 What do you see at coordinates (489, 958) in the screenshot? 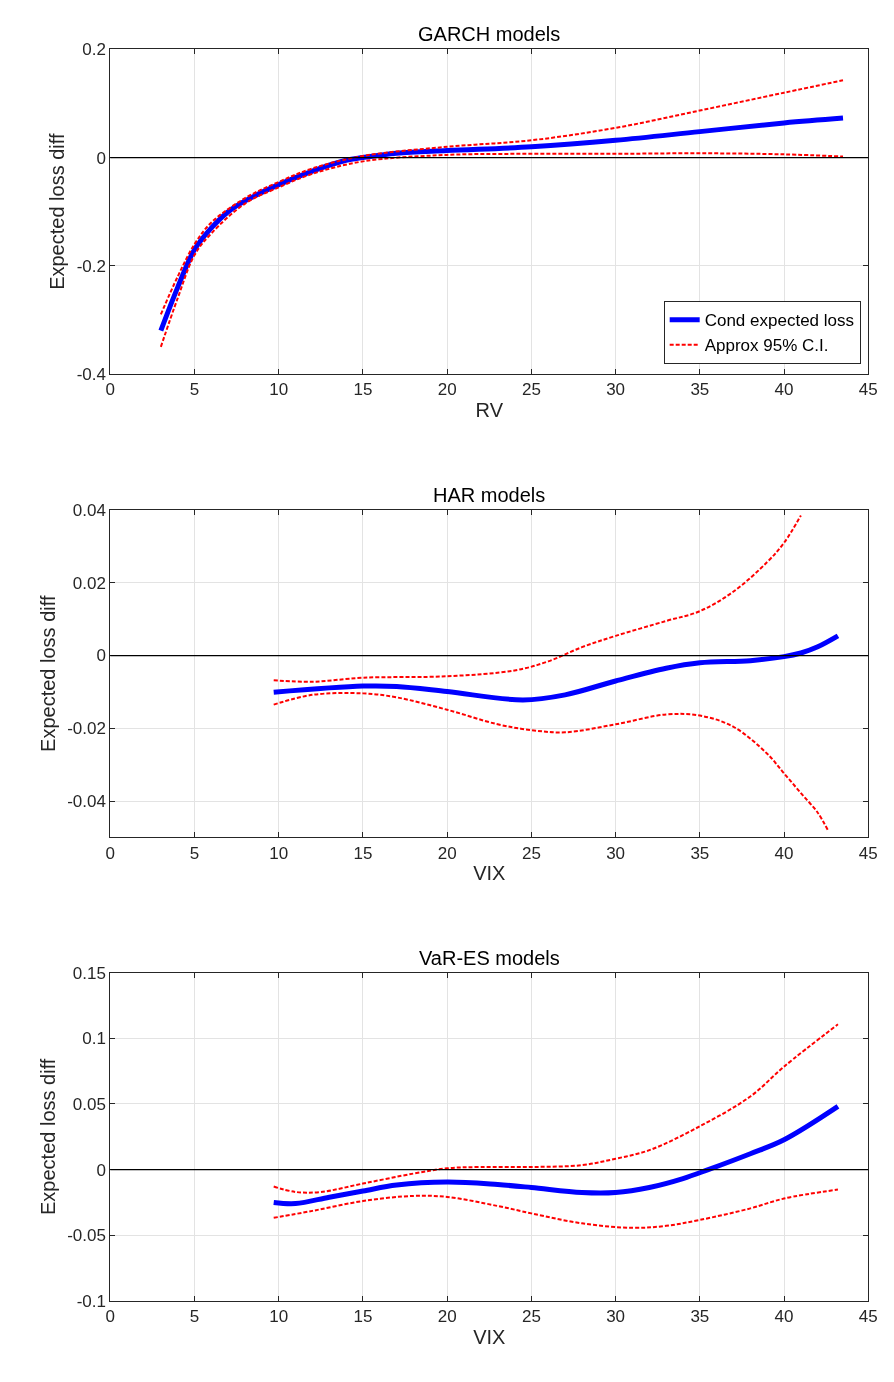
I see `chart-title: VaR-ES models` at bounding box center [489, 958].